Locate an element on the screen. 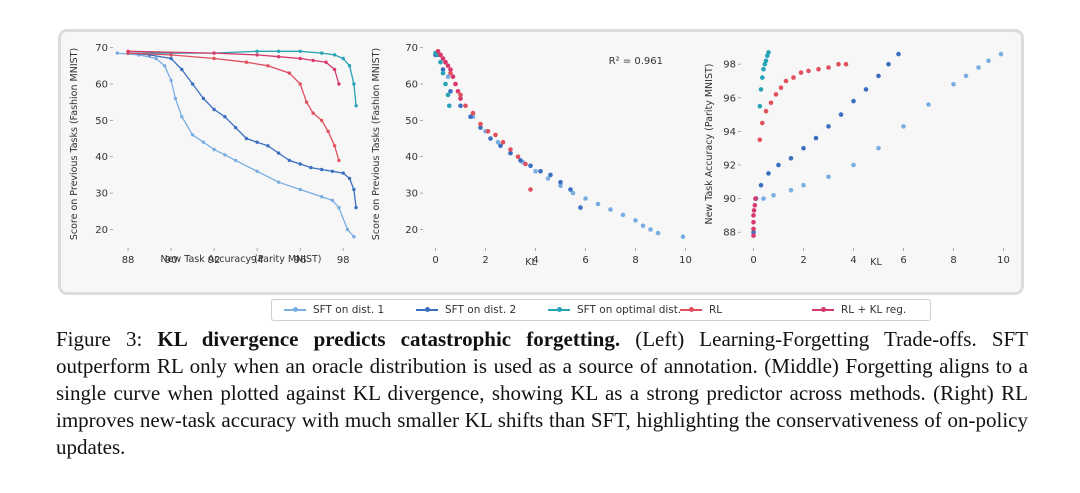 This screenshot has height=493, width=1080. y-tick-label: 20 is located at coordinates (411, 230).